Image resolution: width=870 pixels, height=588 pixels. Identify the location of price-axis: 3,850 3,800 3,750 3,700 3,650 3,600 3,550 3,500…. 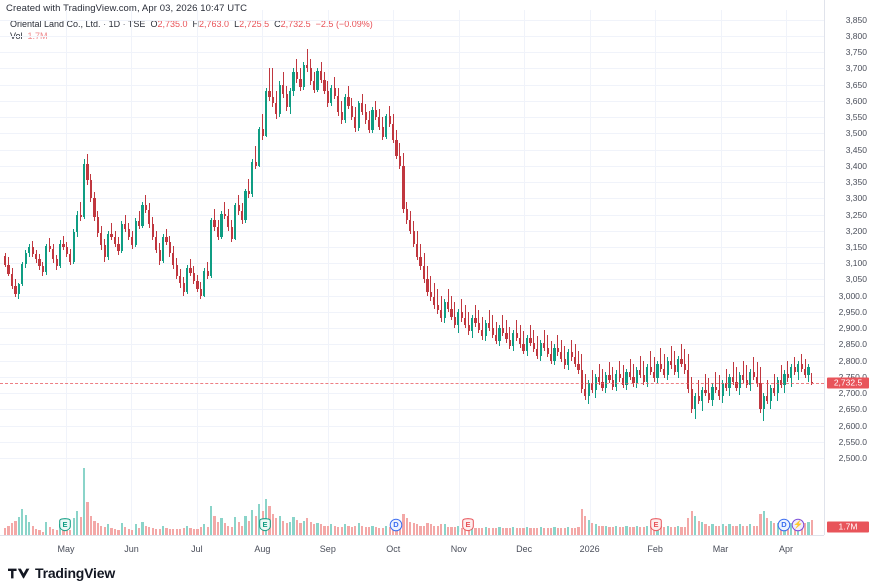
(847, 267).